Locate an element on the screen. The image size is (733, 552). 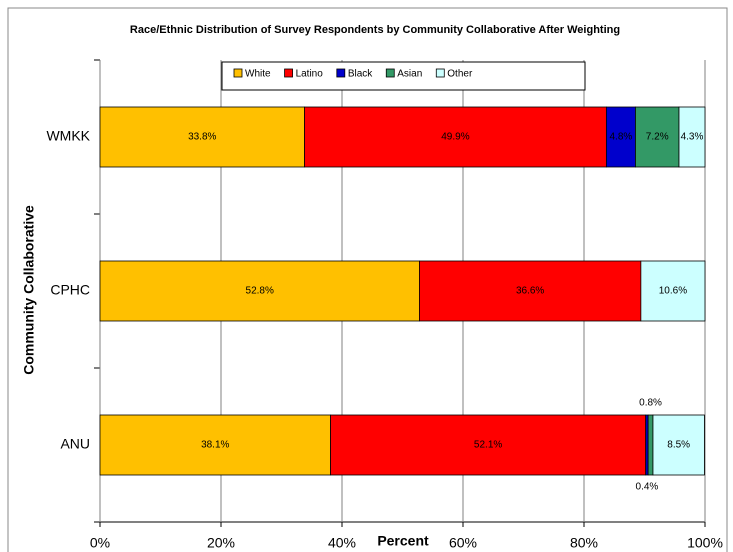
data-label: 33.8% is located at coordinates (202, 137).